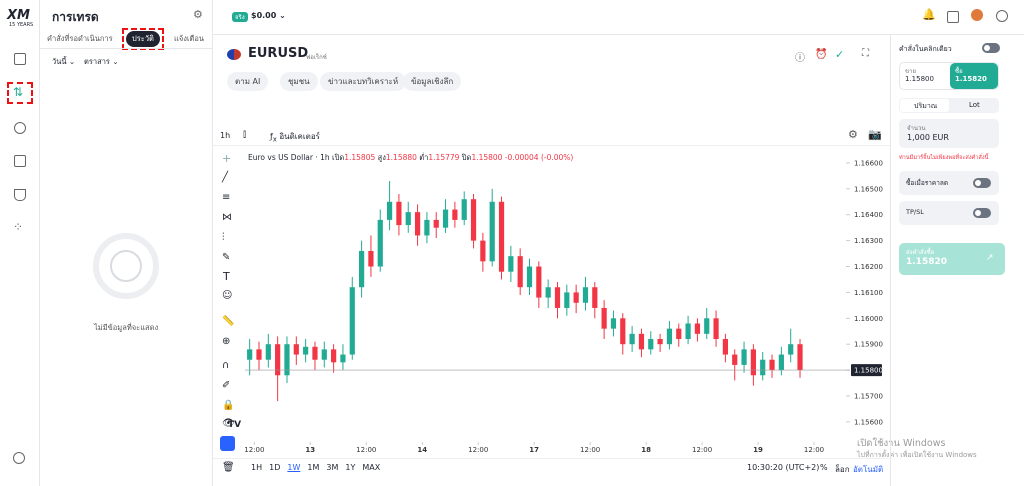 The height and width of the screenshot is (486, 1024). What do you see at coordinates (350, 467) in the screenshot?
I see `range-button: 1Y` at bounding box center [350, 467].